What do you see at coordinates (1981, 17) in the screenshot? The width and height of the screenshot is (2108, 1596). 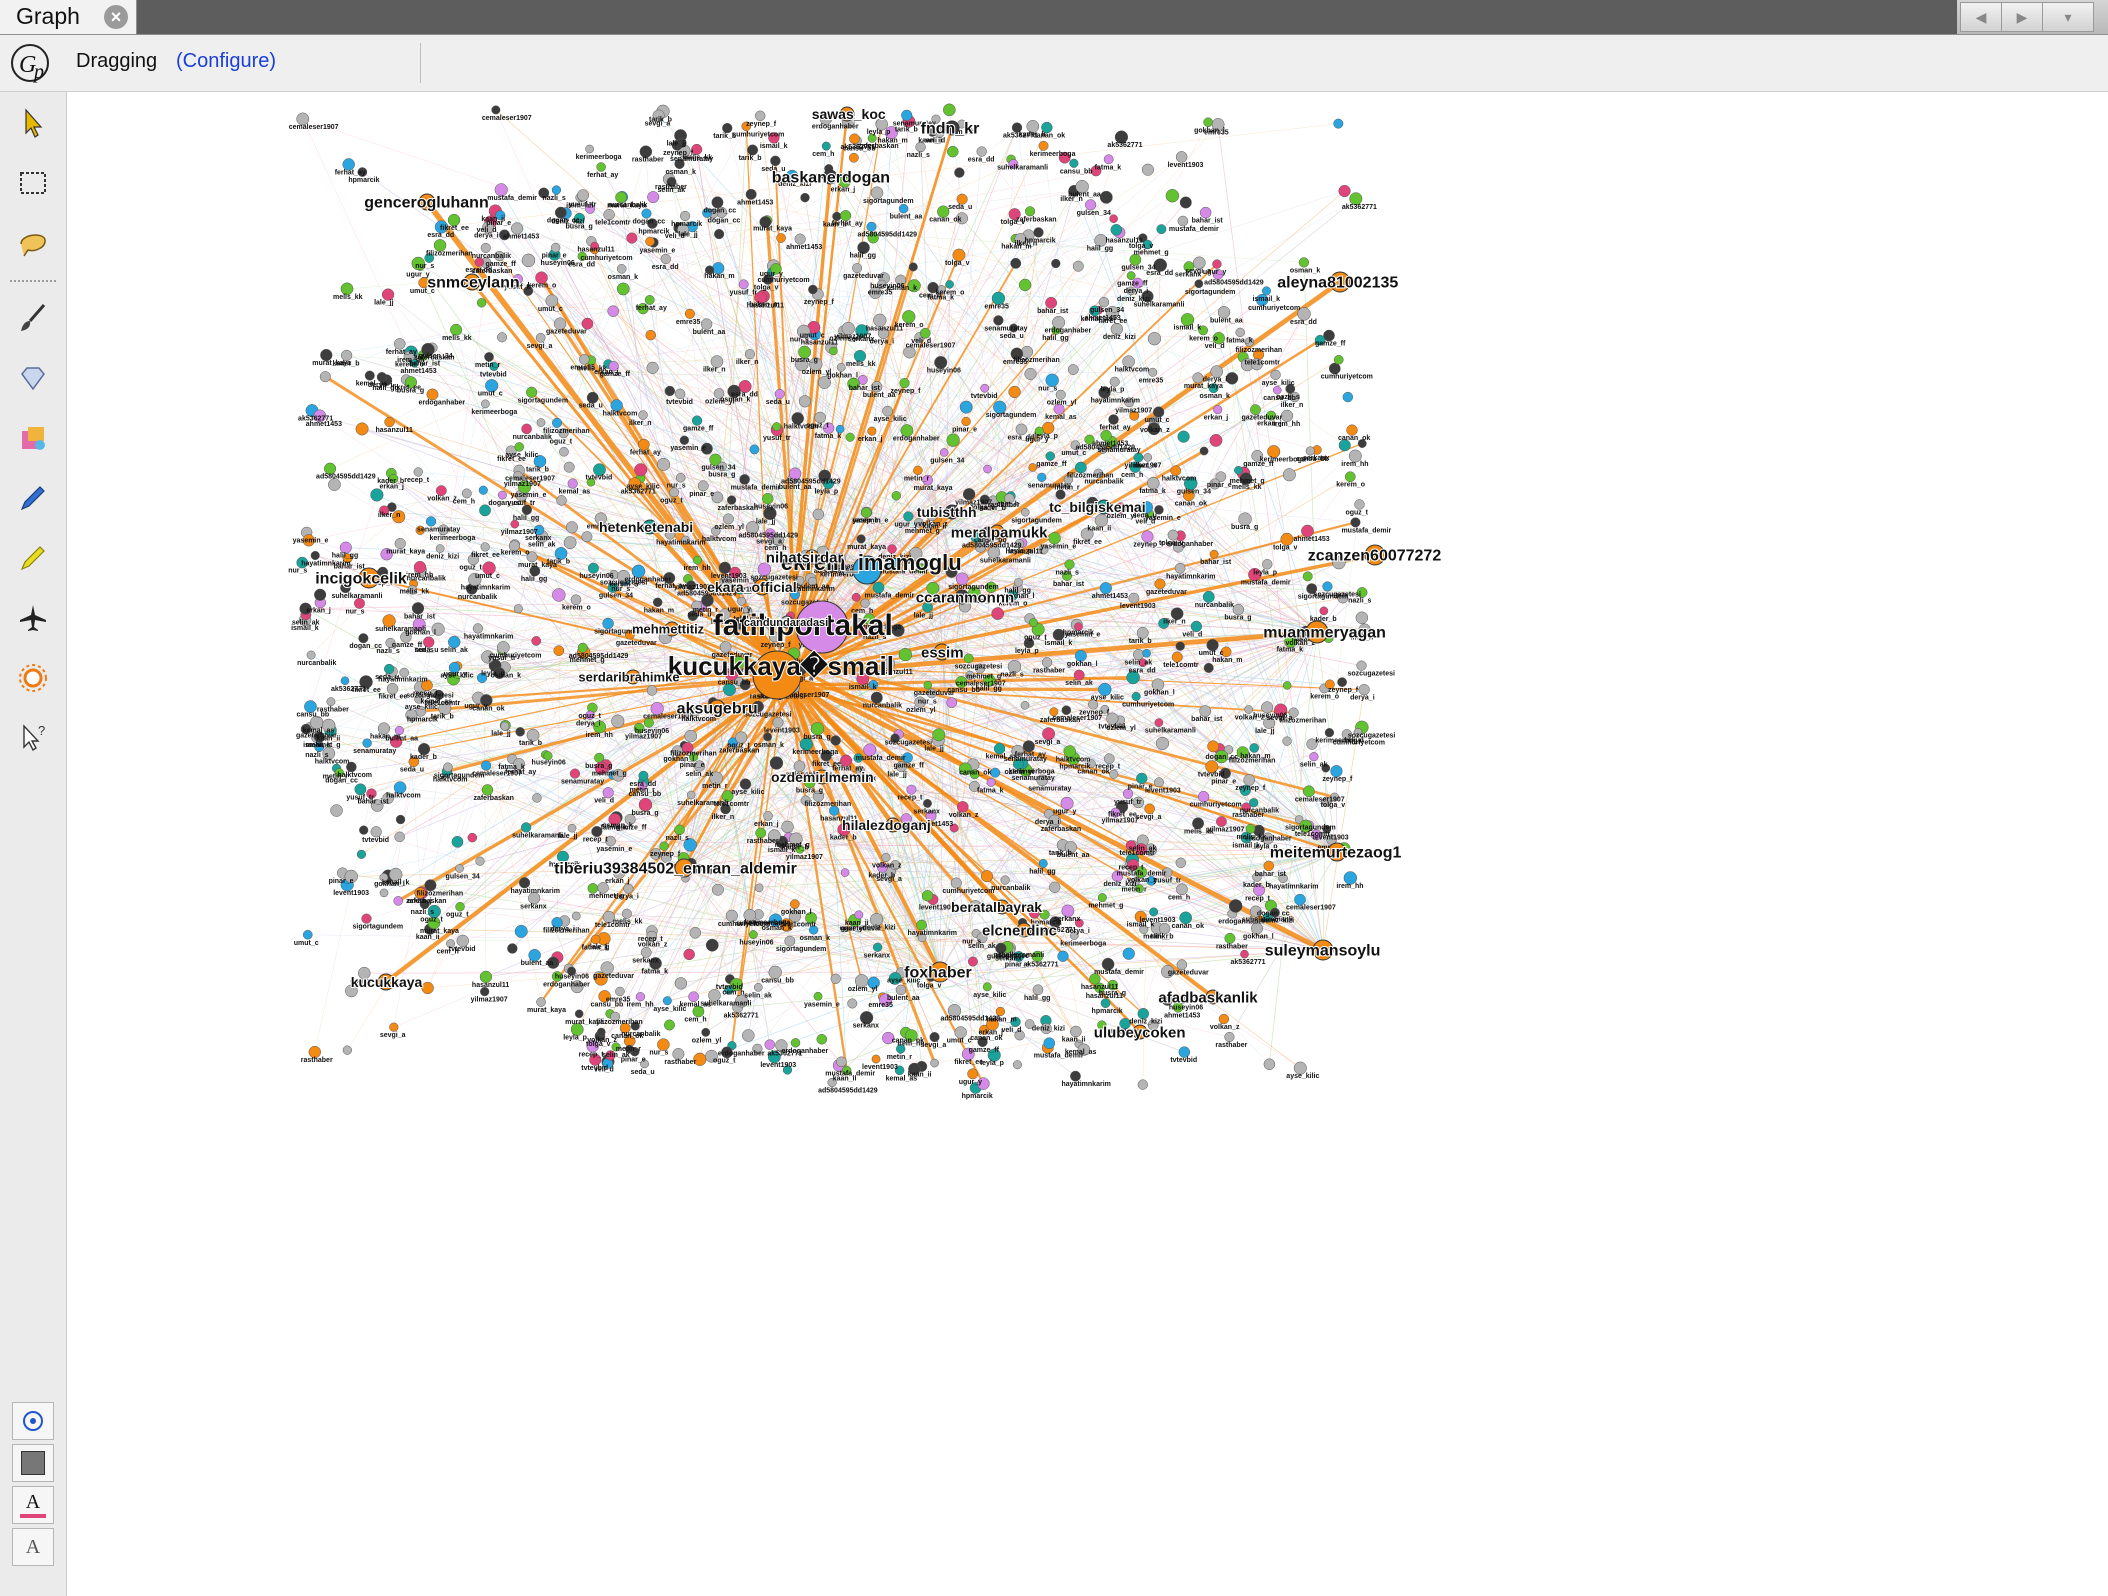 I see `scroll-left-icon: ◀` at bounding box center [1981, 17].